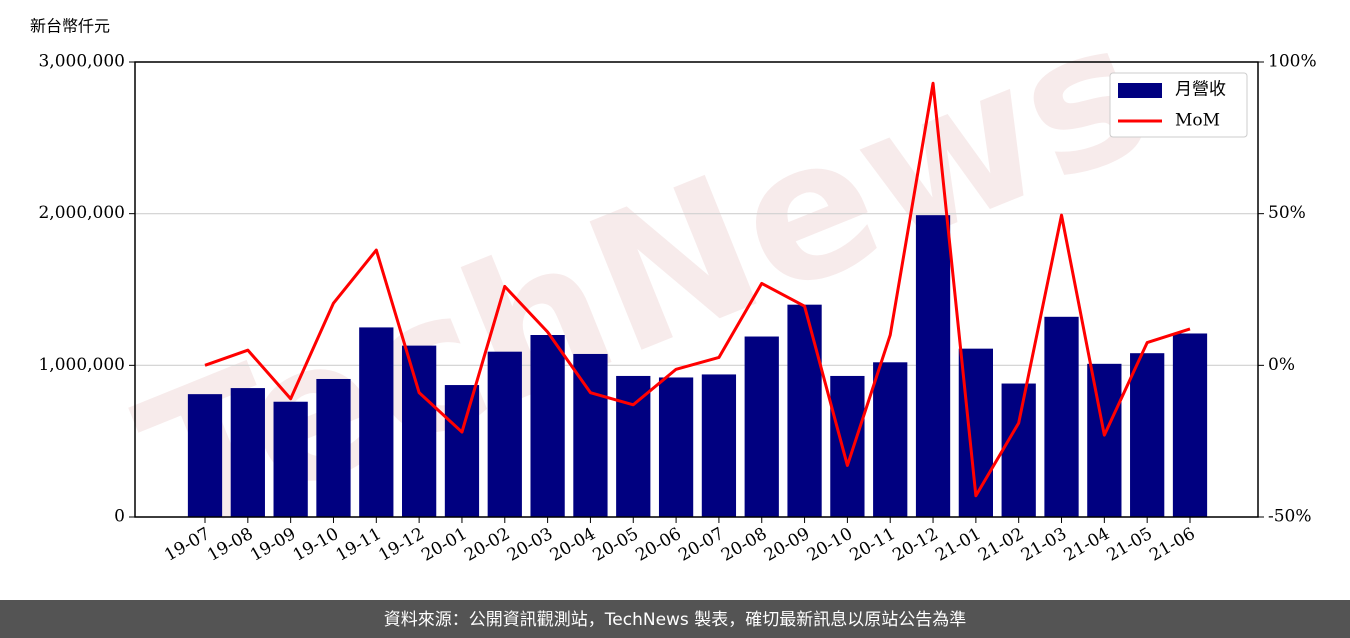 This screenshot has width=1350, height=638. I want to click on x-tick-label: 20-01, so click(444, 545).